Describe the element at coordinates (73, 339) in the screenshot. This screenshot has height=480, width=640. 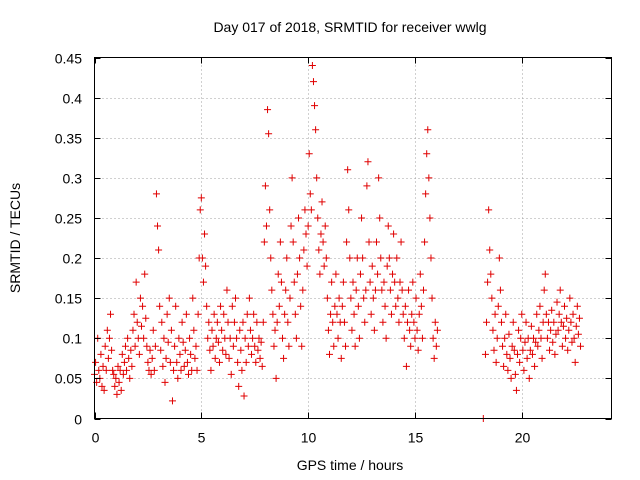
I see `y-tick-label: 0.1` at that location.